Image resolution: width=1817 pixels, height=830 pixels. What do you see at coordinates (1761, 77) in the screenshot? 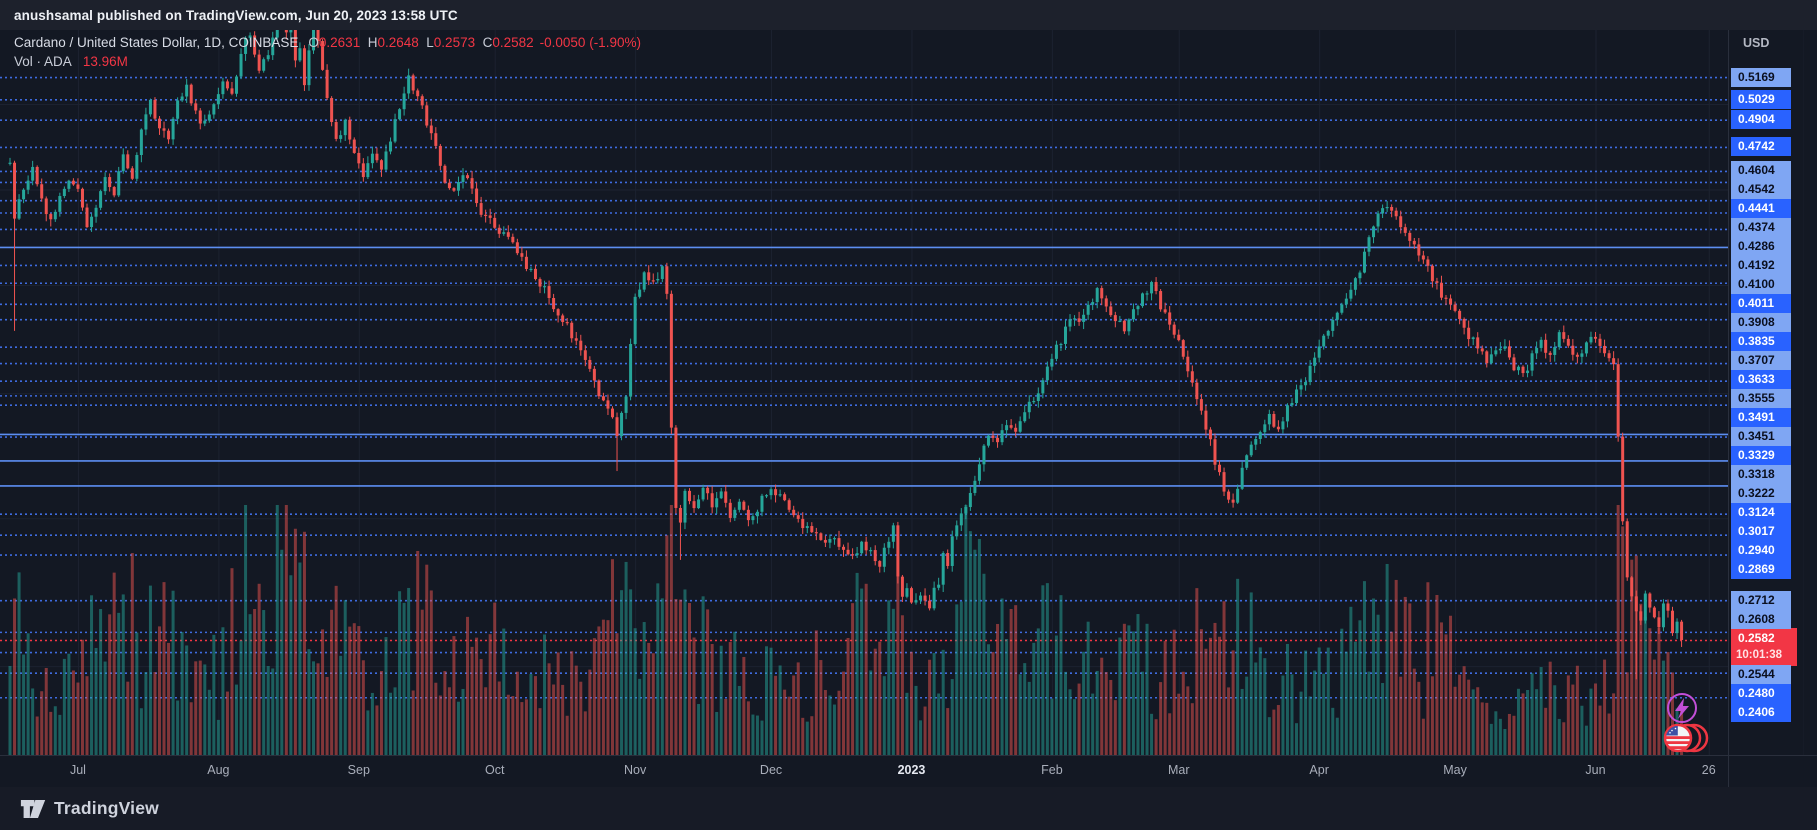
I see `price-level-label: 0.5169` at bounding box center [1761, 77].